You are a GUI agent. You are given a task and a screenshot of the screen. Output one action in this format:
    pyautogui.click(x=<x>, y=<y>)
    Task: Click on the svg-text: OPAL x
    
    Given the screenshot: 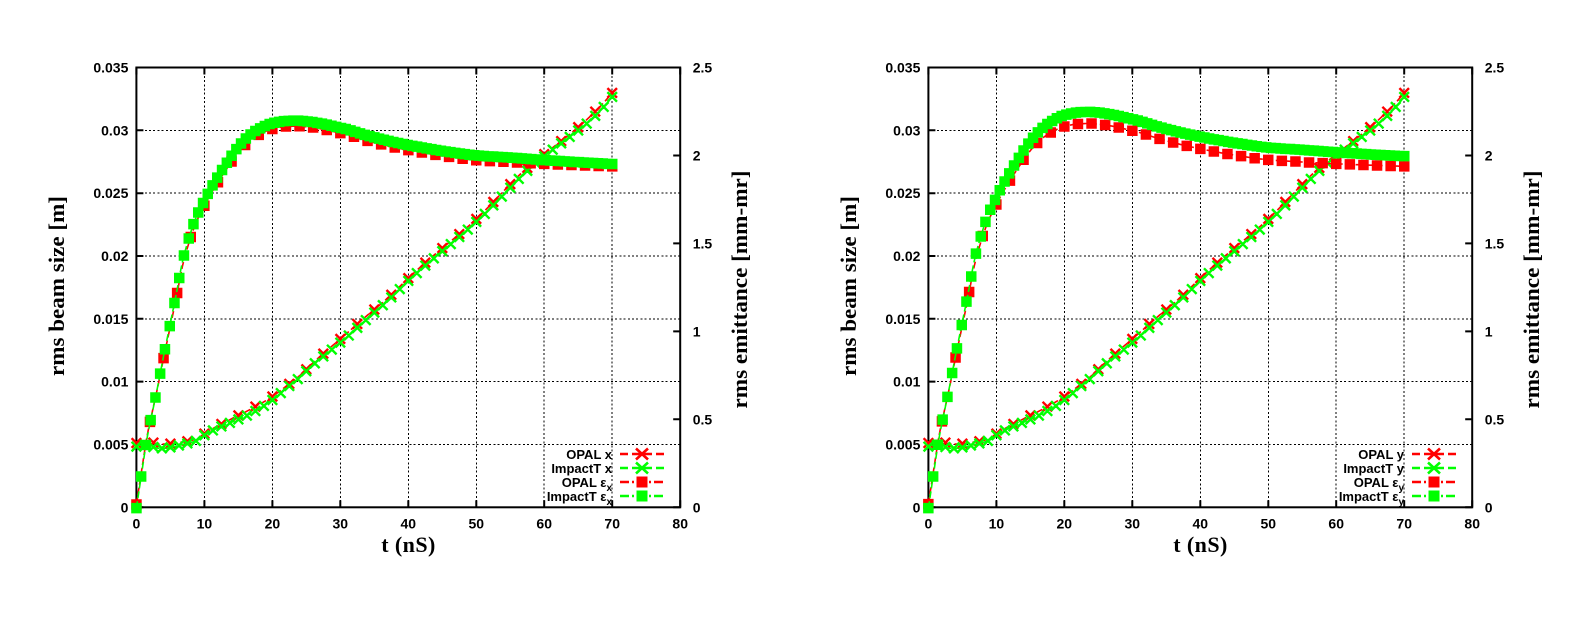 What is the action you would take?
    pyautogui.click(x=589, y=454)
    